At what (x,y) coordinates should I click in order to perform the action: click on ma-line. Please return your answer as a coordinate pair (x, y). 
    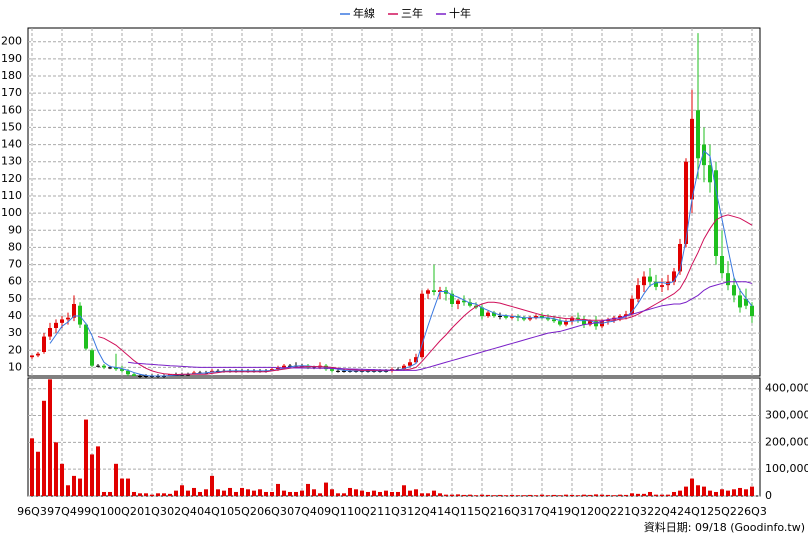
    Looking at the image, I should click on (440, 326).